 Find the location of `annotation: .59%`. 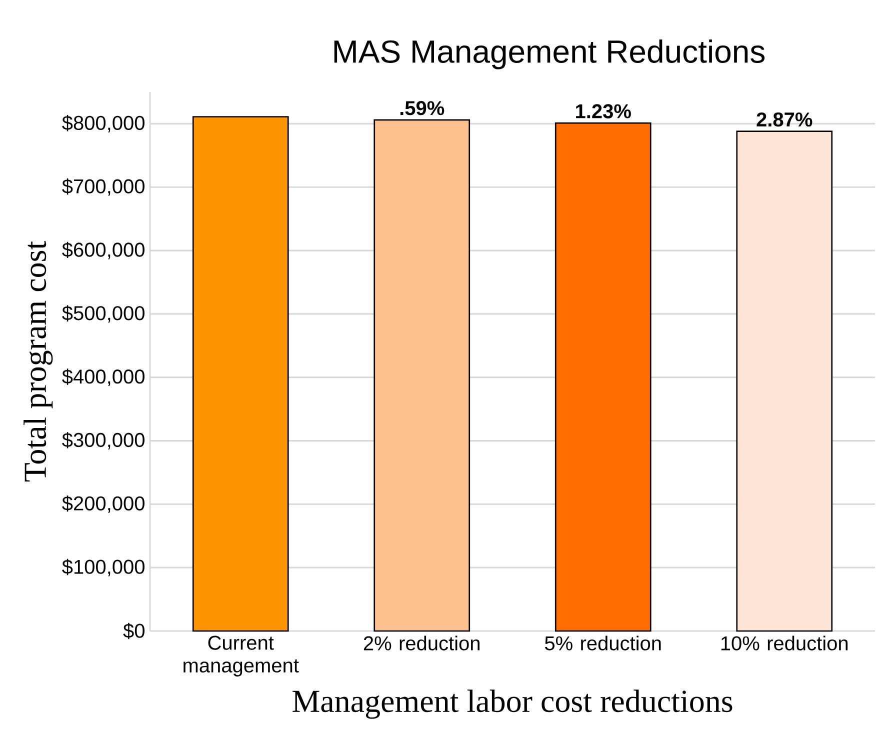

annotation: .59% is located at coordinates (422, 108).